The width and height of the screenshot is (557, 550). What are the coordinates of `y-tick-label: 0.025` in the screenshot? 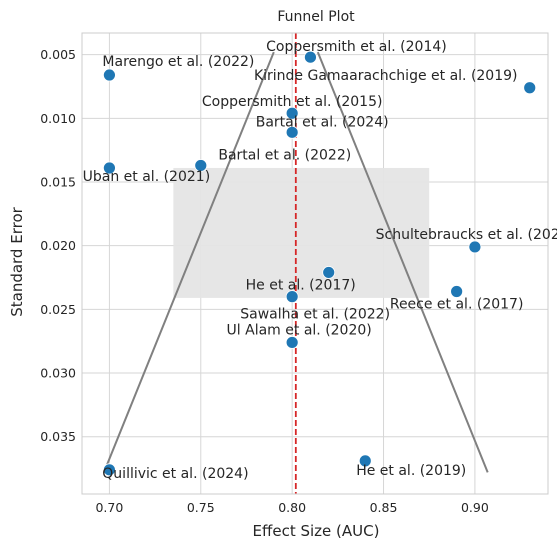 It's located at (58, 309).